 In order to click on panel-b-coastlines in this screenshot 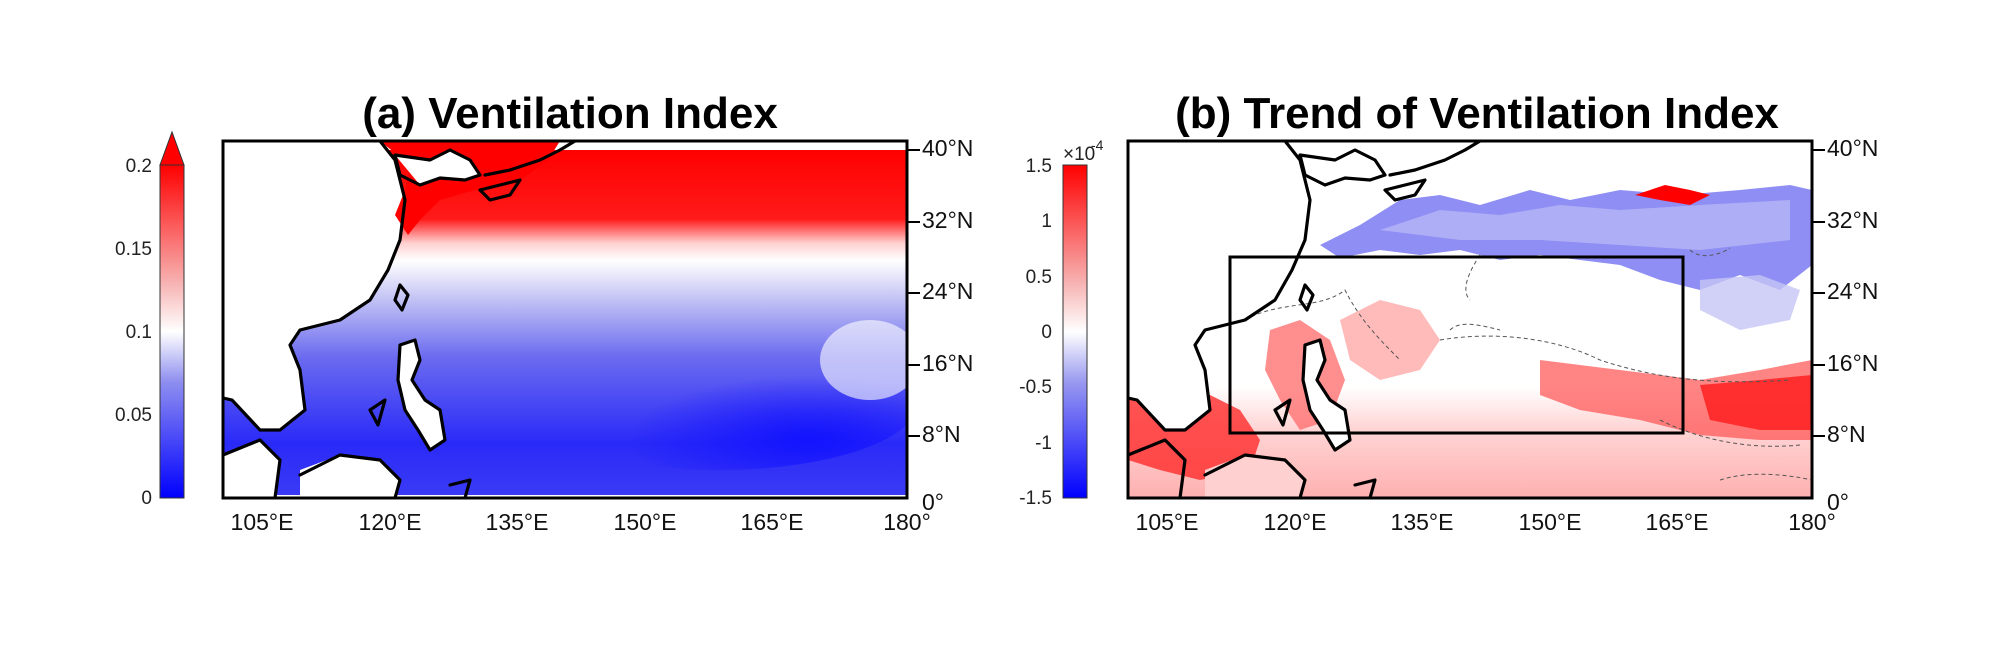, I will do `click(1305, 319)`.